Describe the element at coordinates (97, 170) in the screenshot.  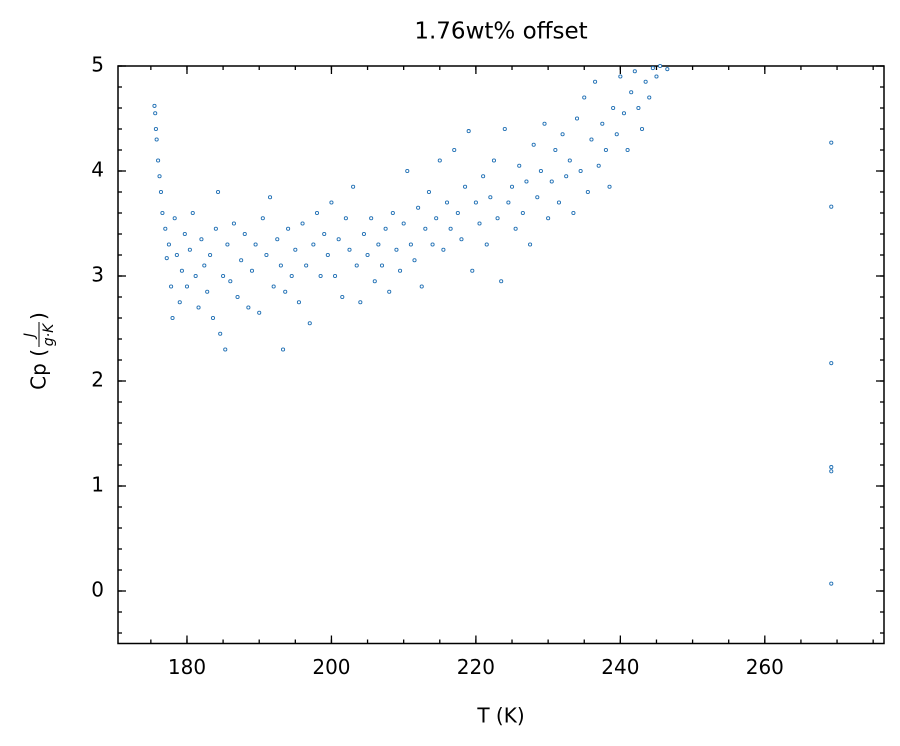
I see `y-tick-label: 4` at that location.